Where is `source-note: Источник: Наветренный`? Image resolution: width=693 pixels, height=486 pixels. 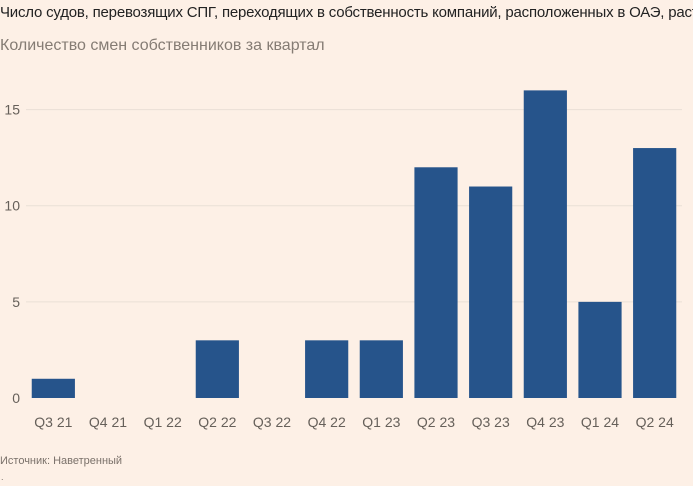 source-note: Источник: Наветренный is located at coordinates (61, 461).